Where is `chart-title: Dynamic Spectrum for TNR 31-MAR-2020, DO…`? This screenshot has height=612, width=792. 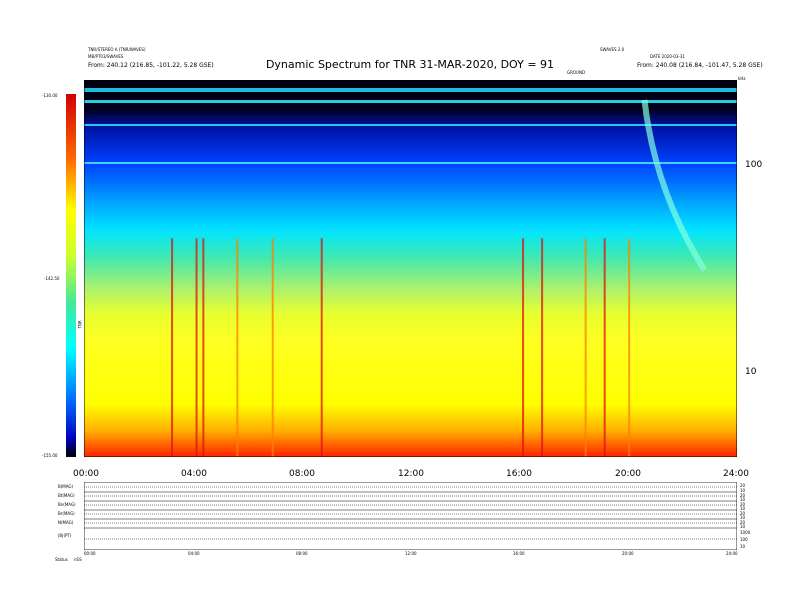
chart-title: Dynamic Spectrum for TNR 31-MAR-2020, DO… is located at coordinates (410, 64).